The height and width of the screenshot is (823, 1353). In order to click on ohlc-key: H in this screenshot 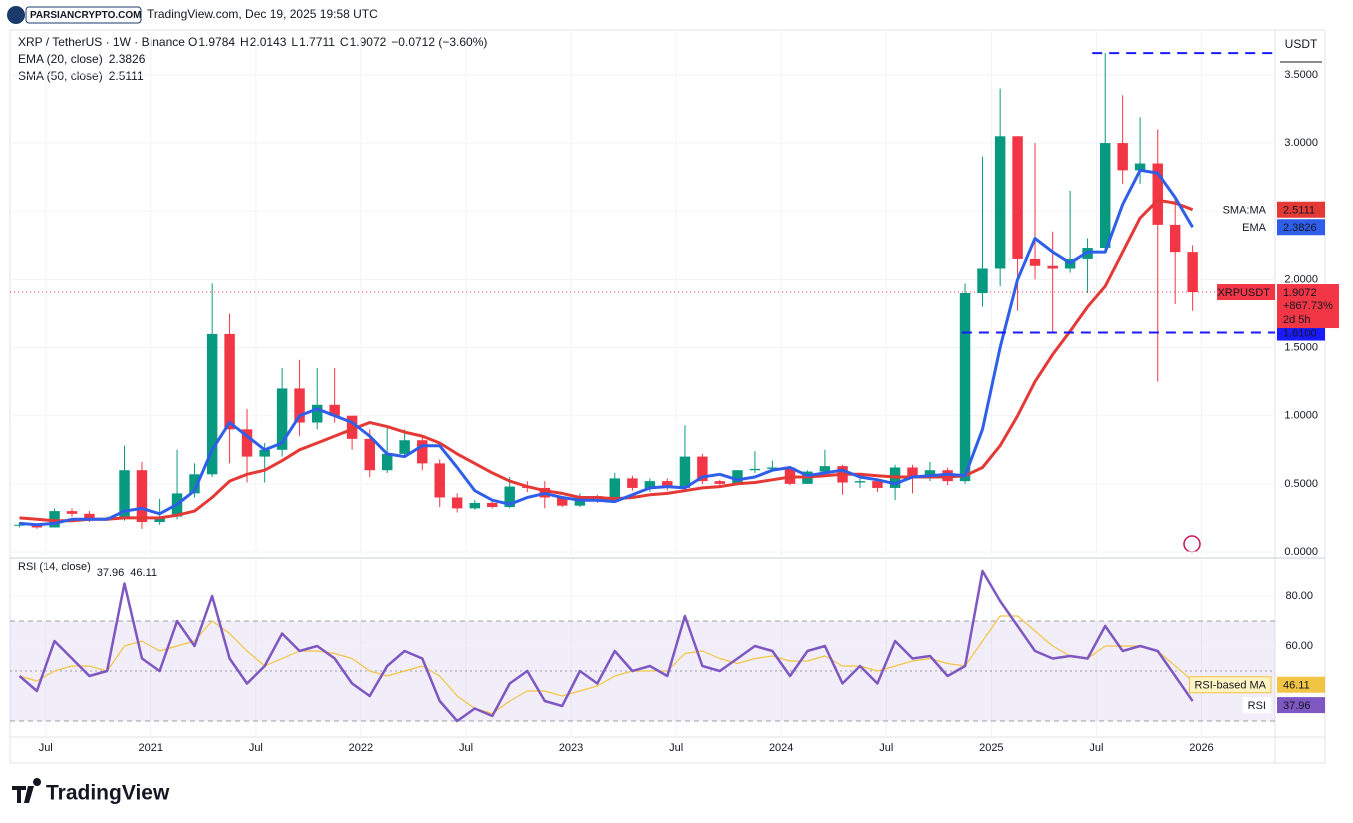, I will do `click(244, 42)`.